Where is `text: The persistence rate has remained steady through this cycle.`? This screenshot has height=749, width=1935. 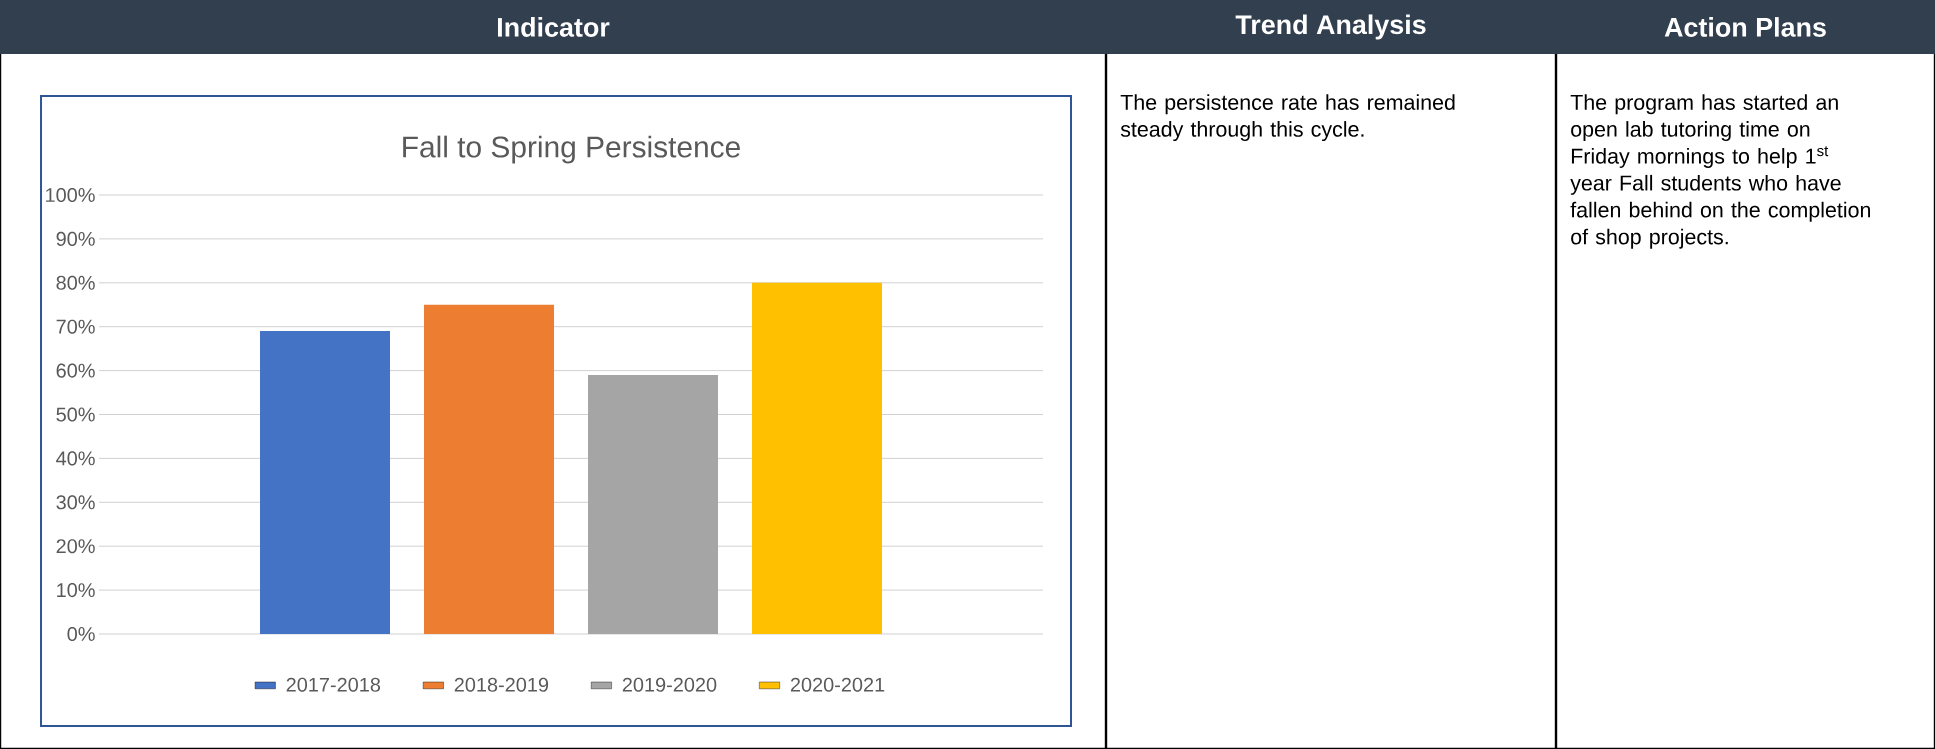
text: The persistence rate has remained steady through this cycle. is located at coordinates (1287, 118).